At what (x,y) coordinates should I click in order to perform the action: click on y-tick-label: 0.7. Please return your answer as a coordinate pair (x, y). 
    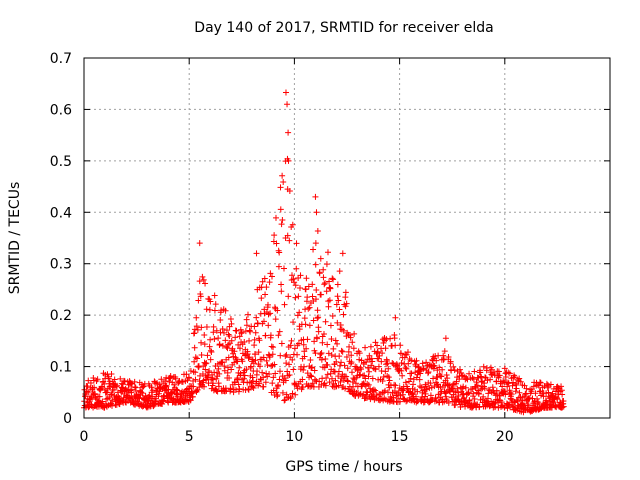
    Looking at the image, I should click on (61, 59).